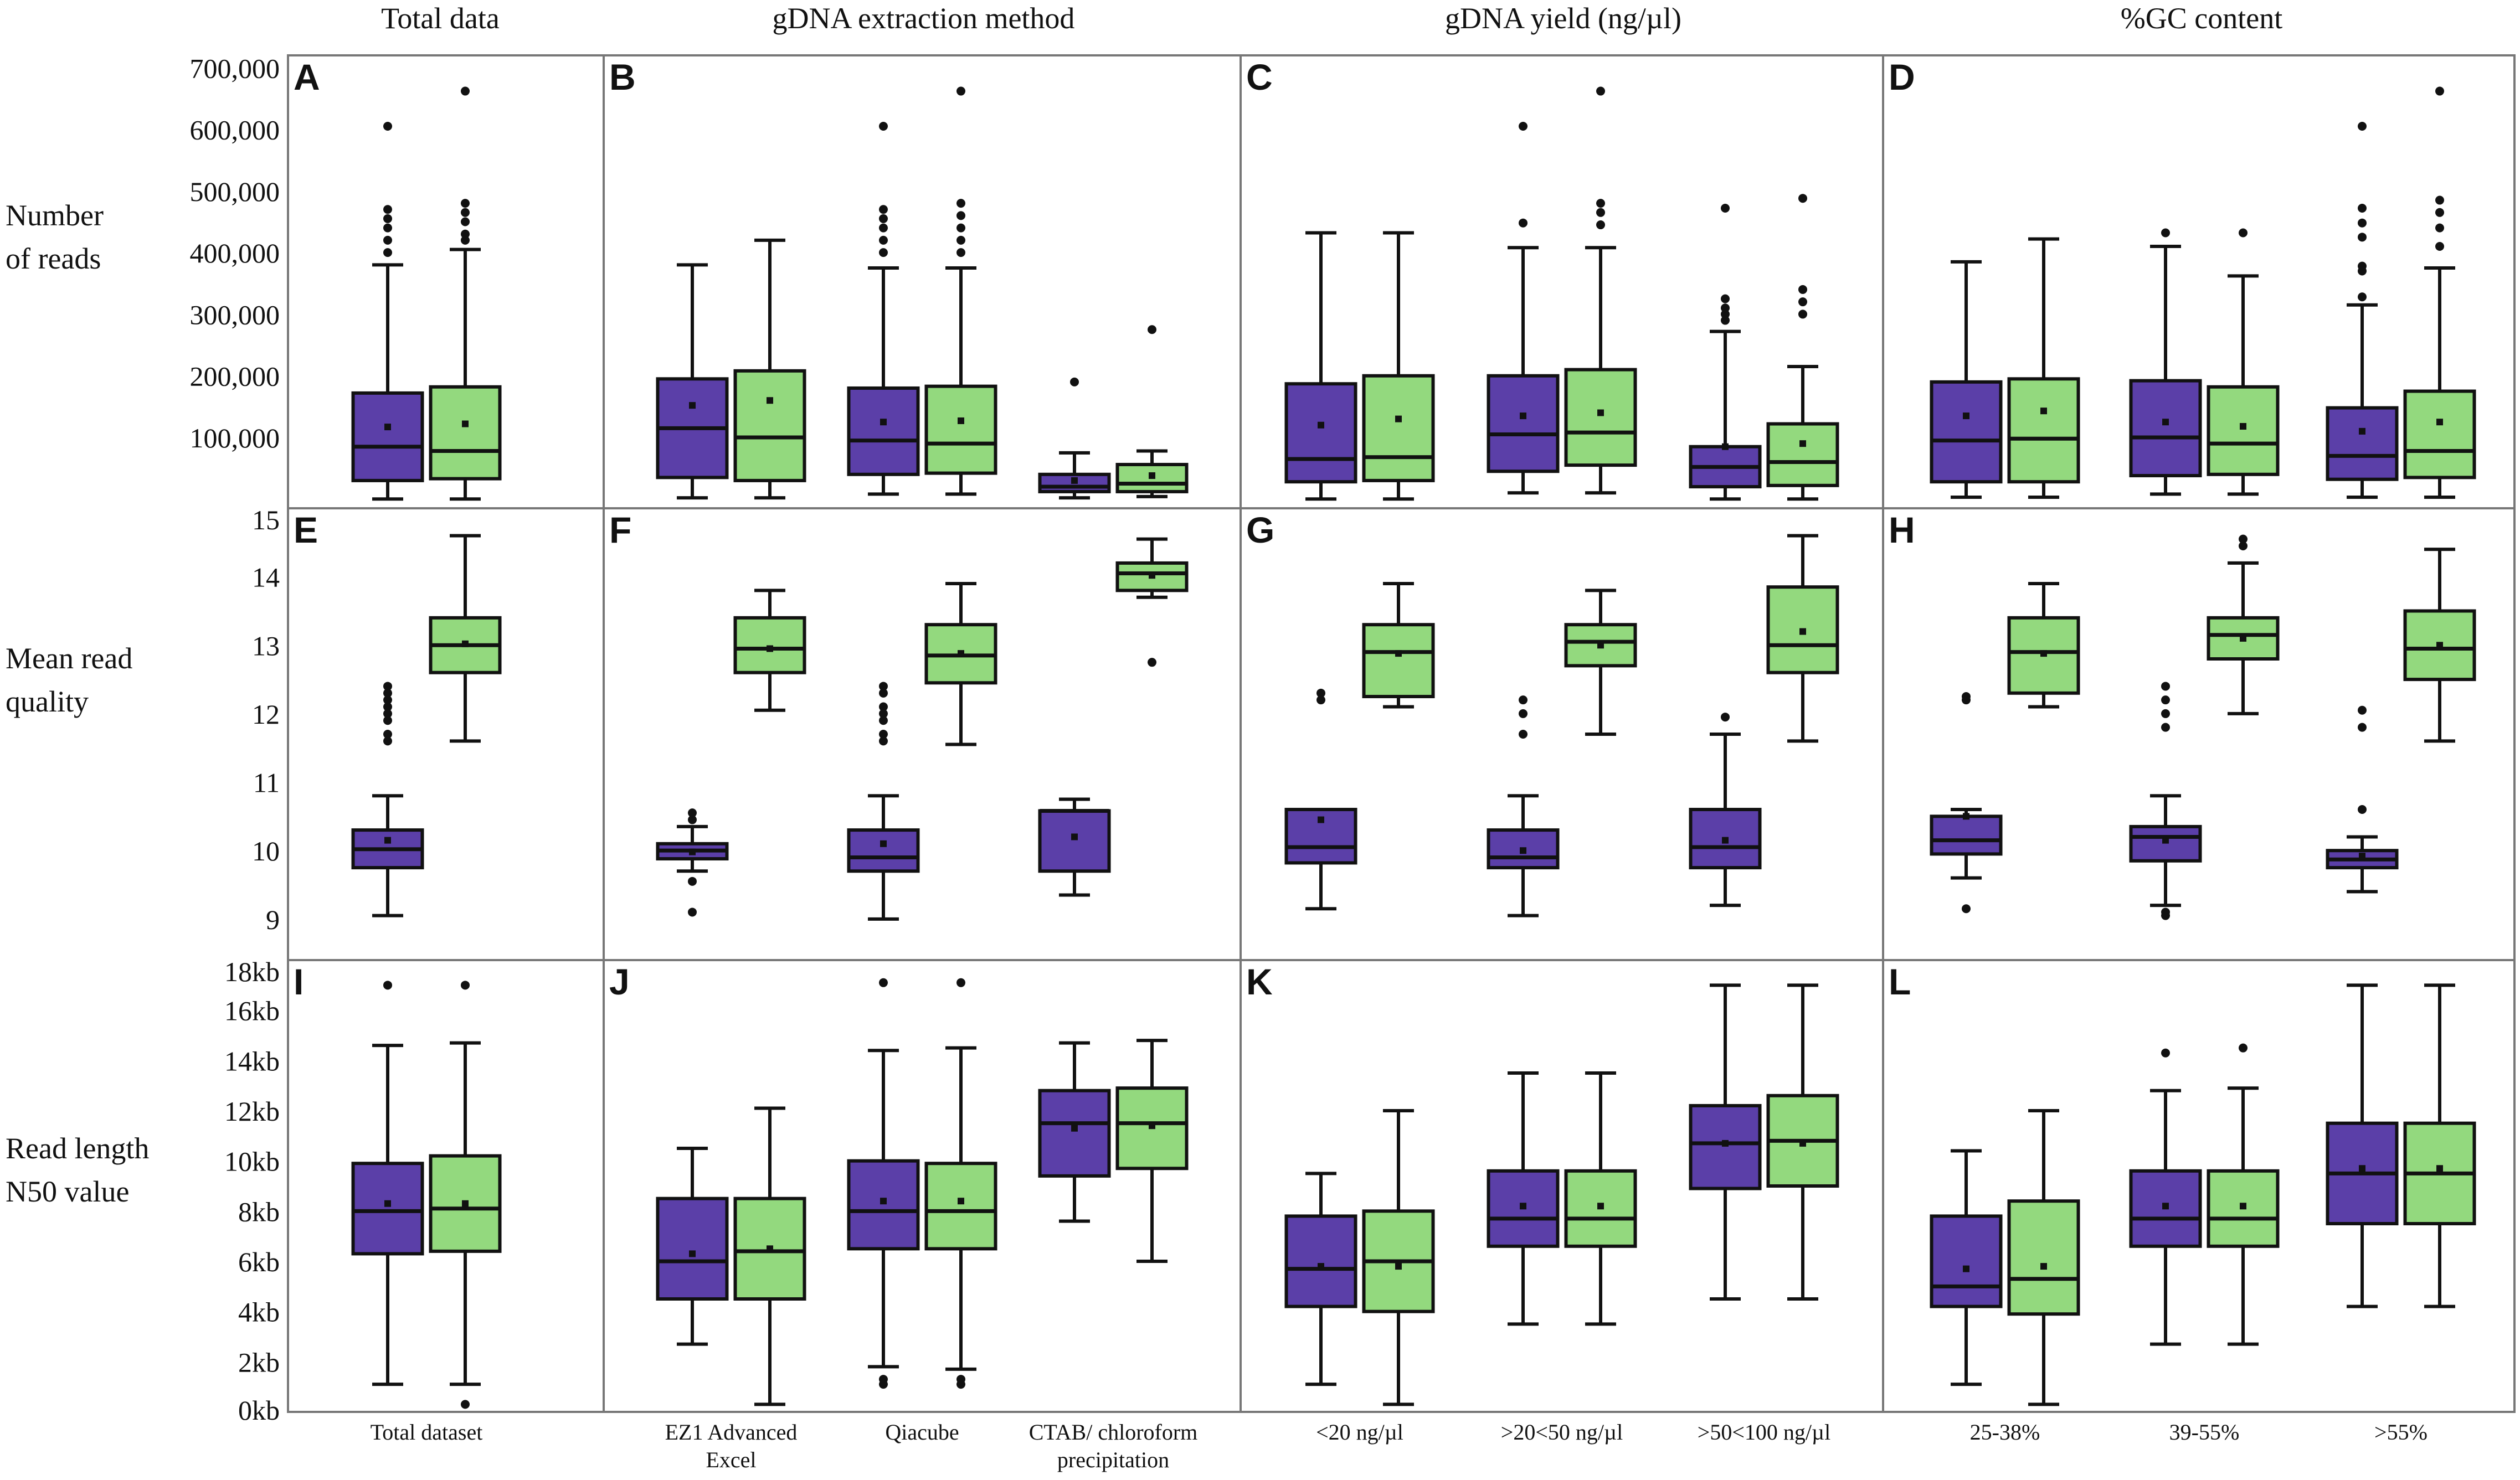 This screenshot has width=2520, height=1480. I want to click on x-category-label: Total dataset, so click(427, 1433).